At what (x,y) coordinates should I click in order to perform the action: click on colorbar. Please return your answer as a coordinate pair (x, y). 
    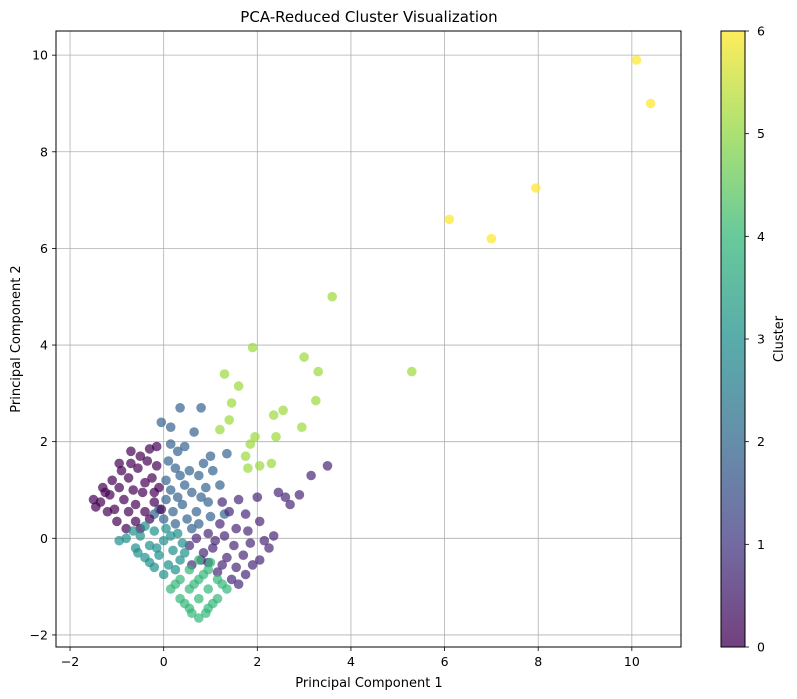
    Looking at the image, I should click on (733, 339).